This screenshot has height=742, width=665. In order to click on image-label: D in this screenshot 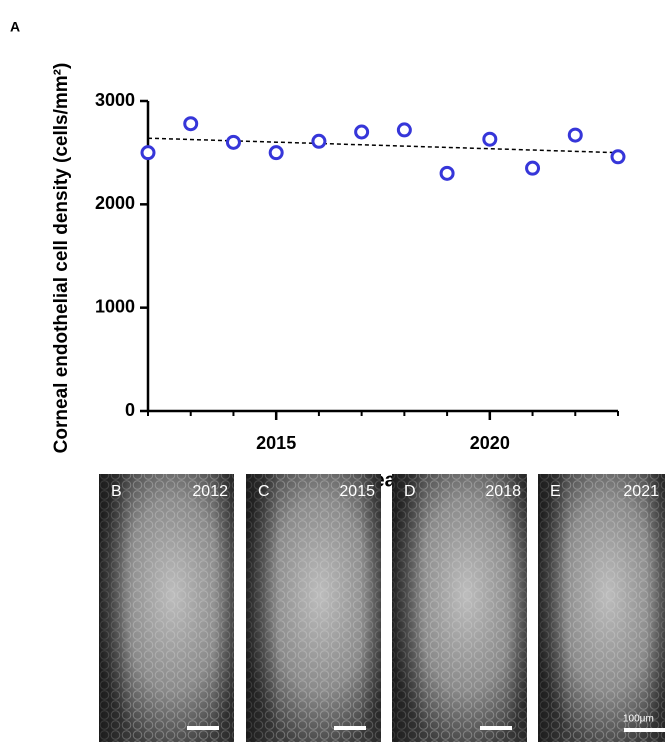, I will do `click(410, 491)`.